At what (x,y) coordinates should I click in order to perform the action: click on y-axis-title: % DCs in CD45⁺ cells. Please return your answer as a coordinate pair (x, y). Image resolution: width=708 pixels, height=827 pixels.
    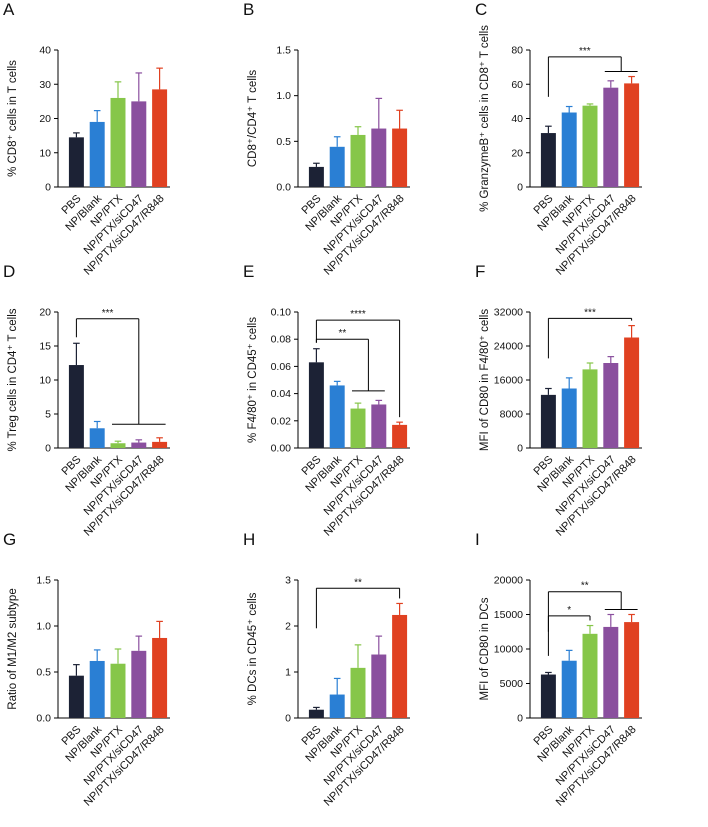
    Looking at the image, I should click on (253, 648).